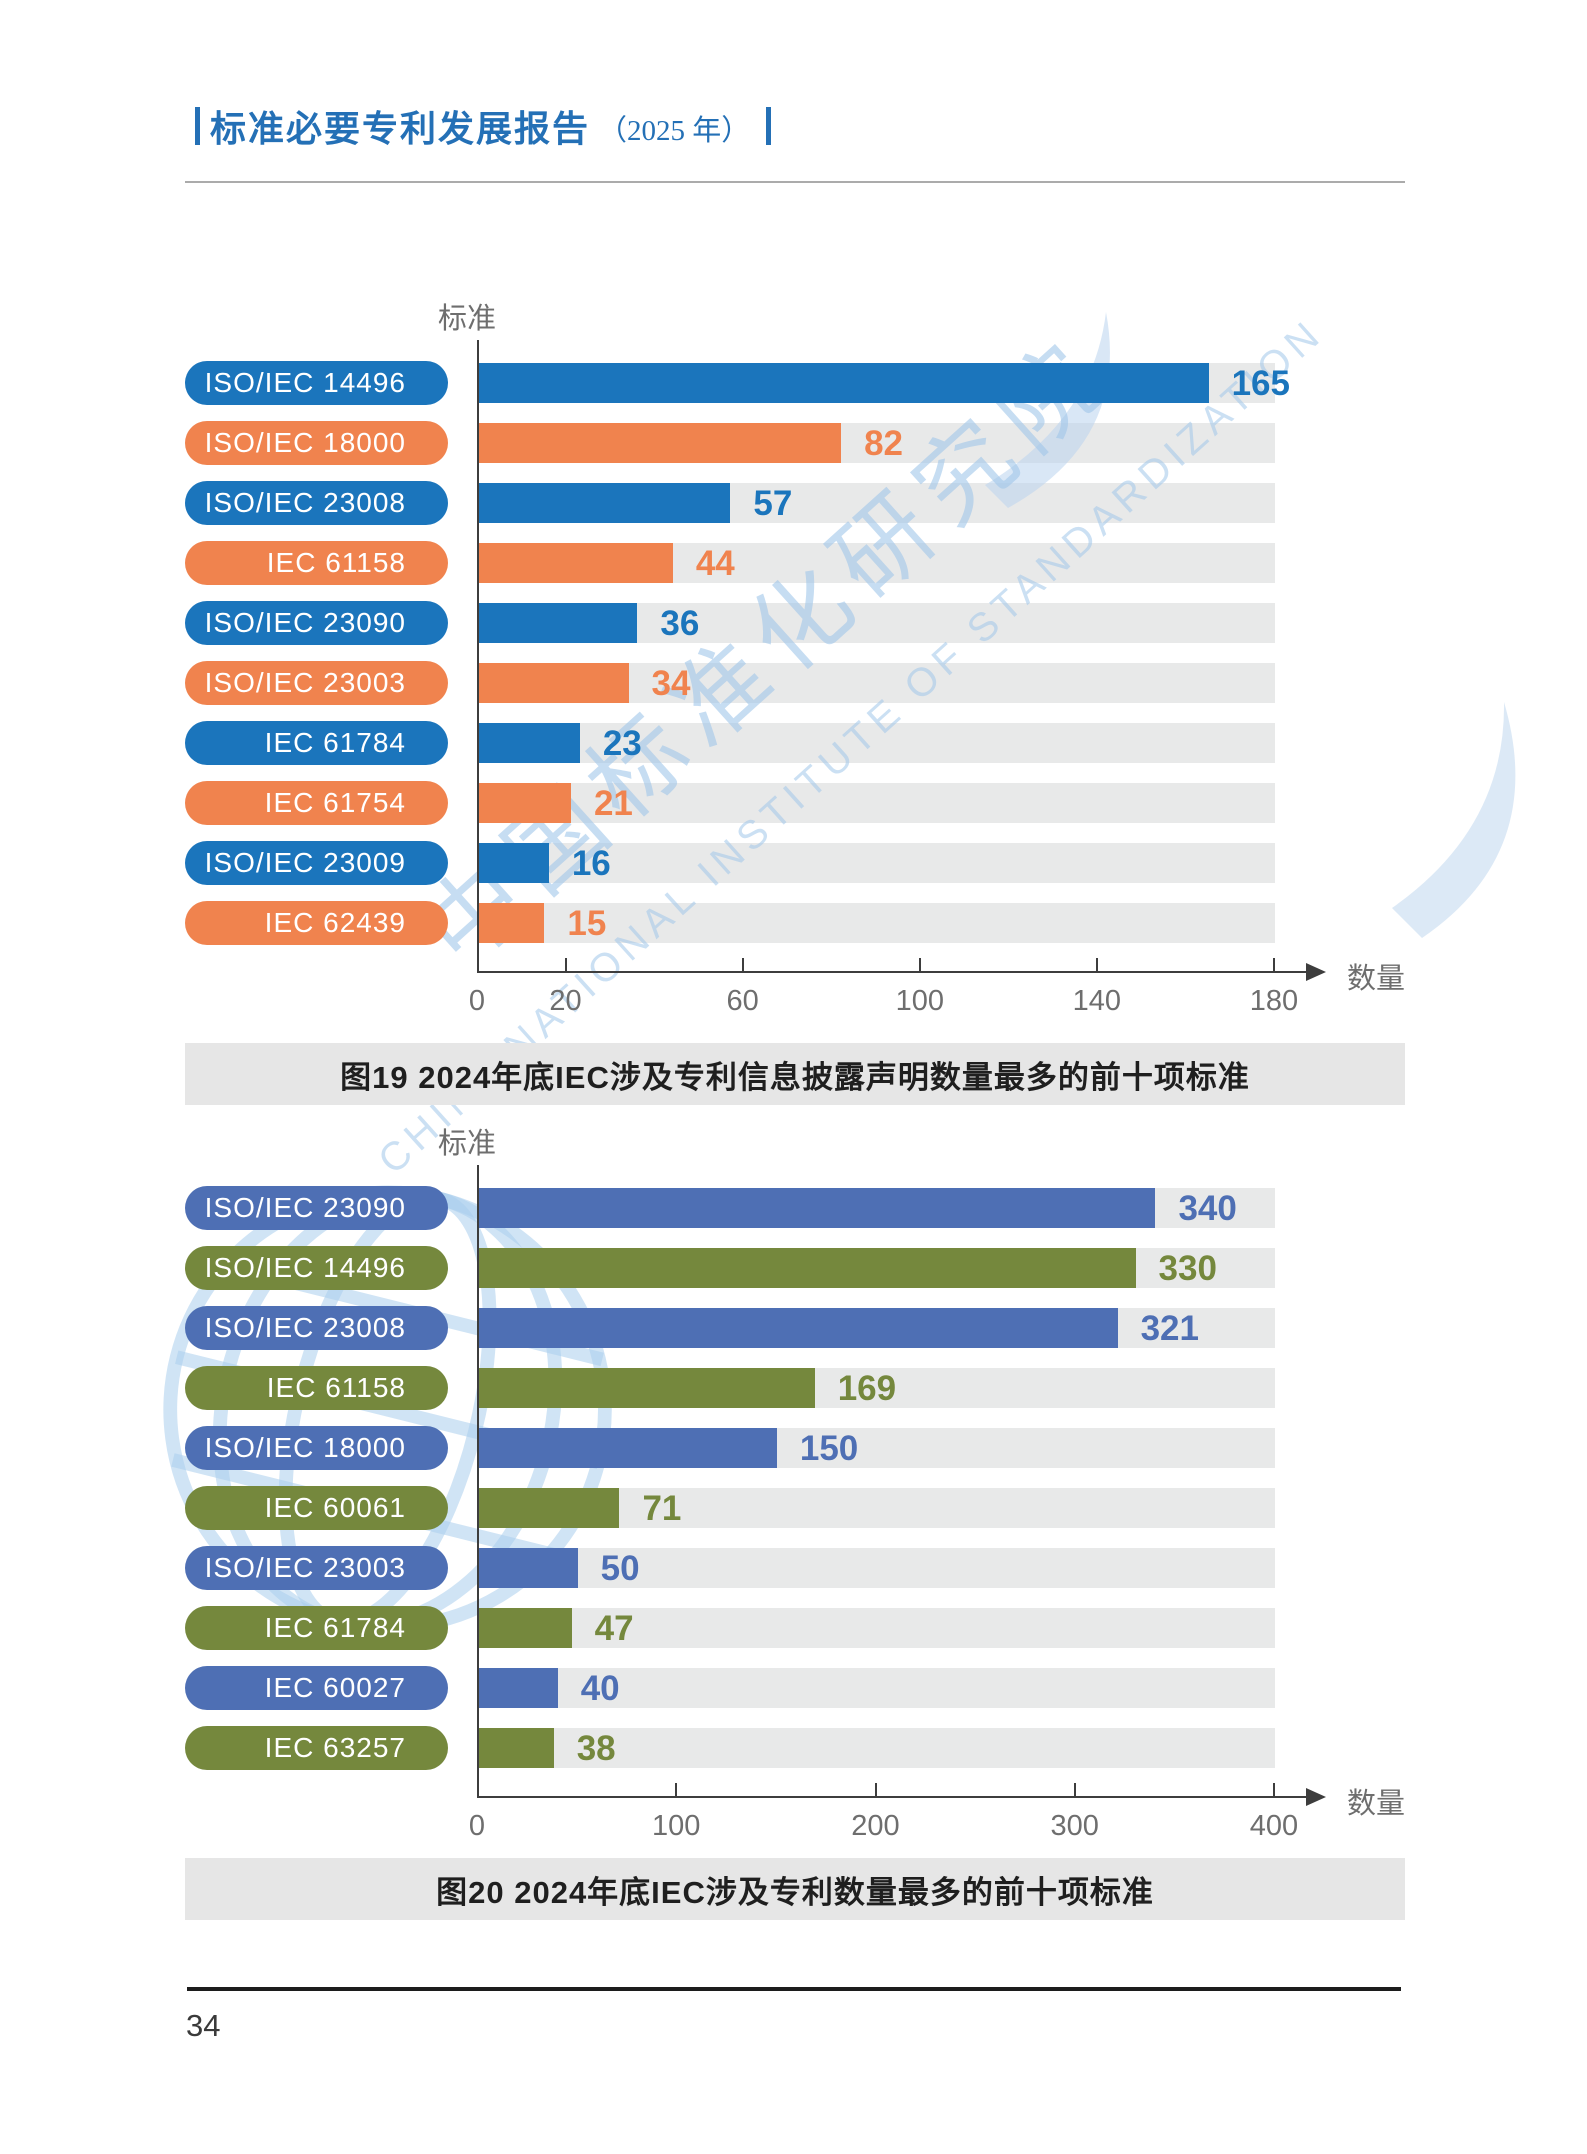 The image size is (1587, 2154). I want to click on bar-row: IEC 60027 40, so click(860, 1688).